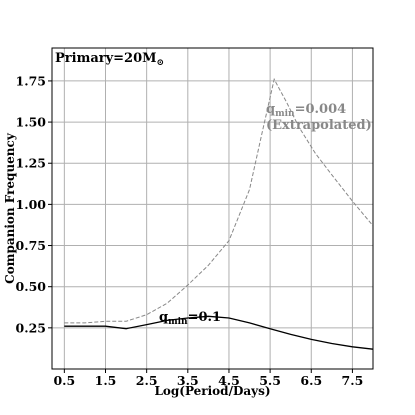  Describe the element at coordinates (212, 391) in the screenshot. I see `x-axis-label: Log(Period/Days)` at that location.